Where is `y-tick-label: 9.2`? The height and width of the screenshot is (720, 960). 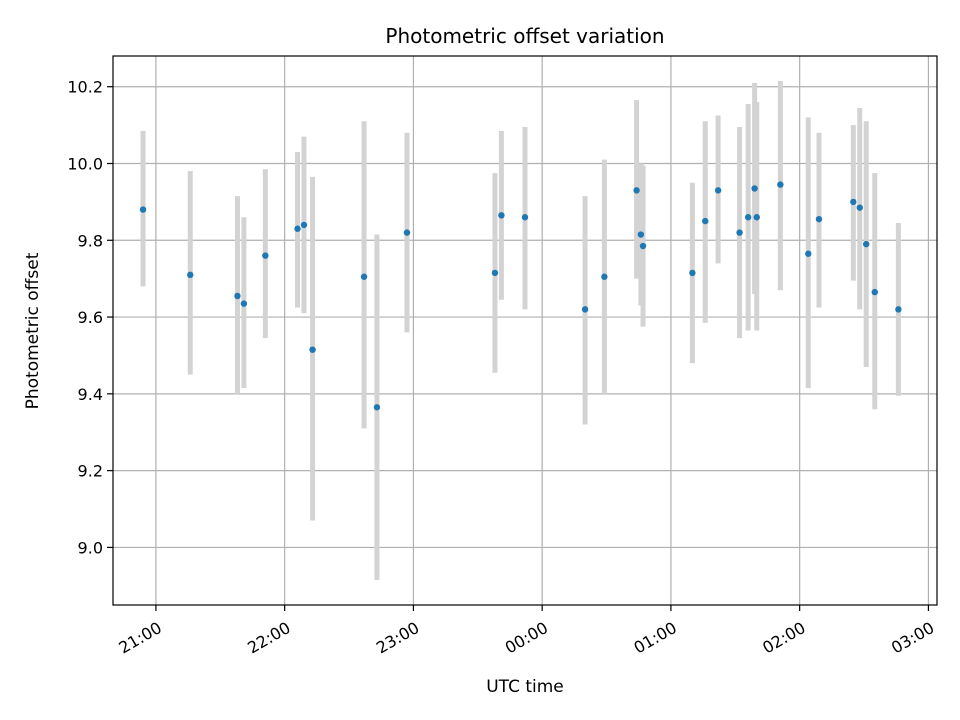
y-tick-label: 9.2 is located at coordinates (90, 471).